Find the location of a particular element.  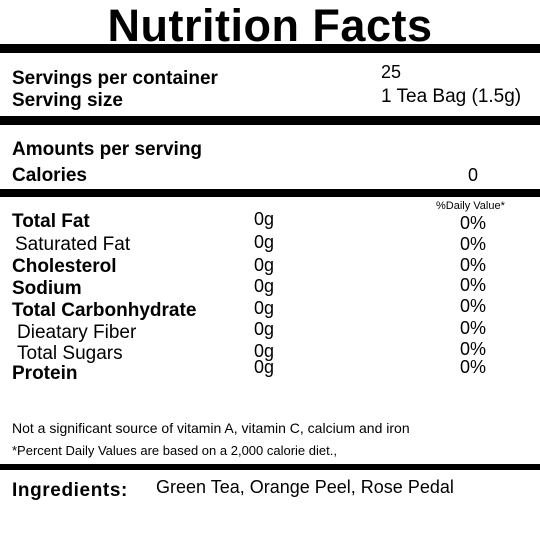

thick-divider-footer is located at coordinates (270, 467).